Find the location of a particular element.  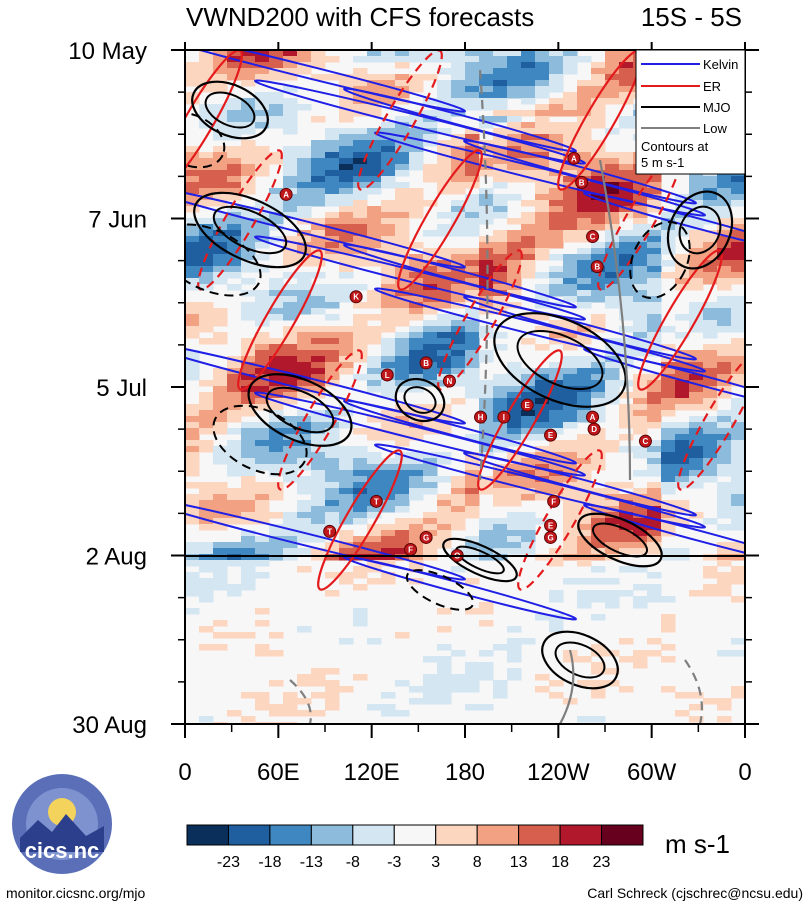

er-contour is located at coordinates (680, 320).